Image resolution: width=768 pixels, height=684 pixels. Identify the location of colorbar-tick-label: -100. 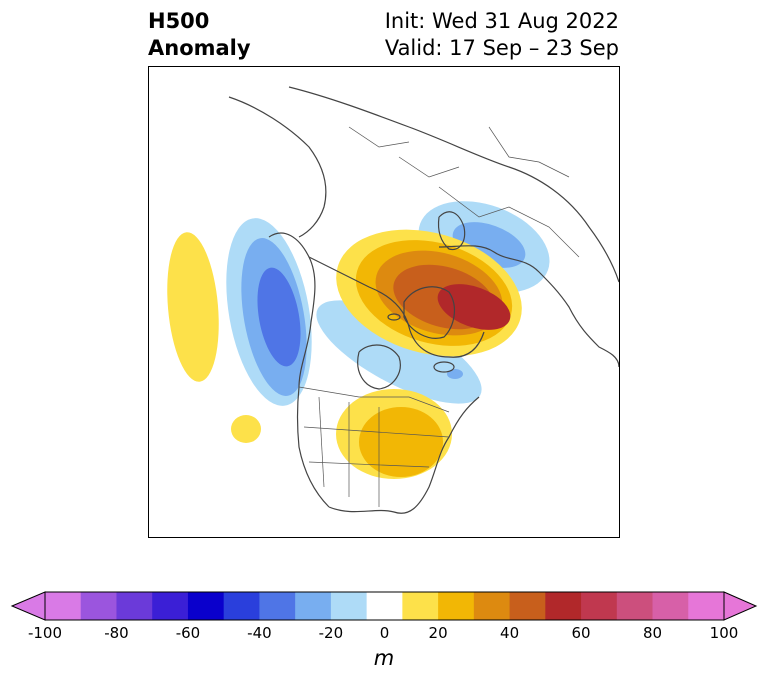
(45, 633).